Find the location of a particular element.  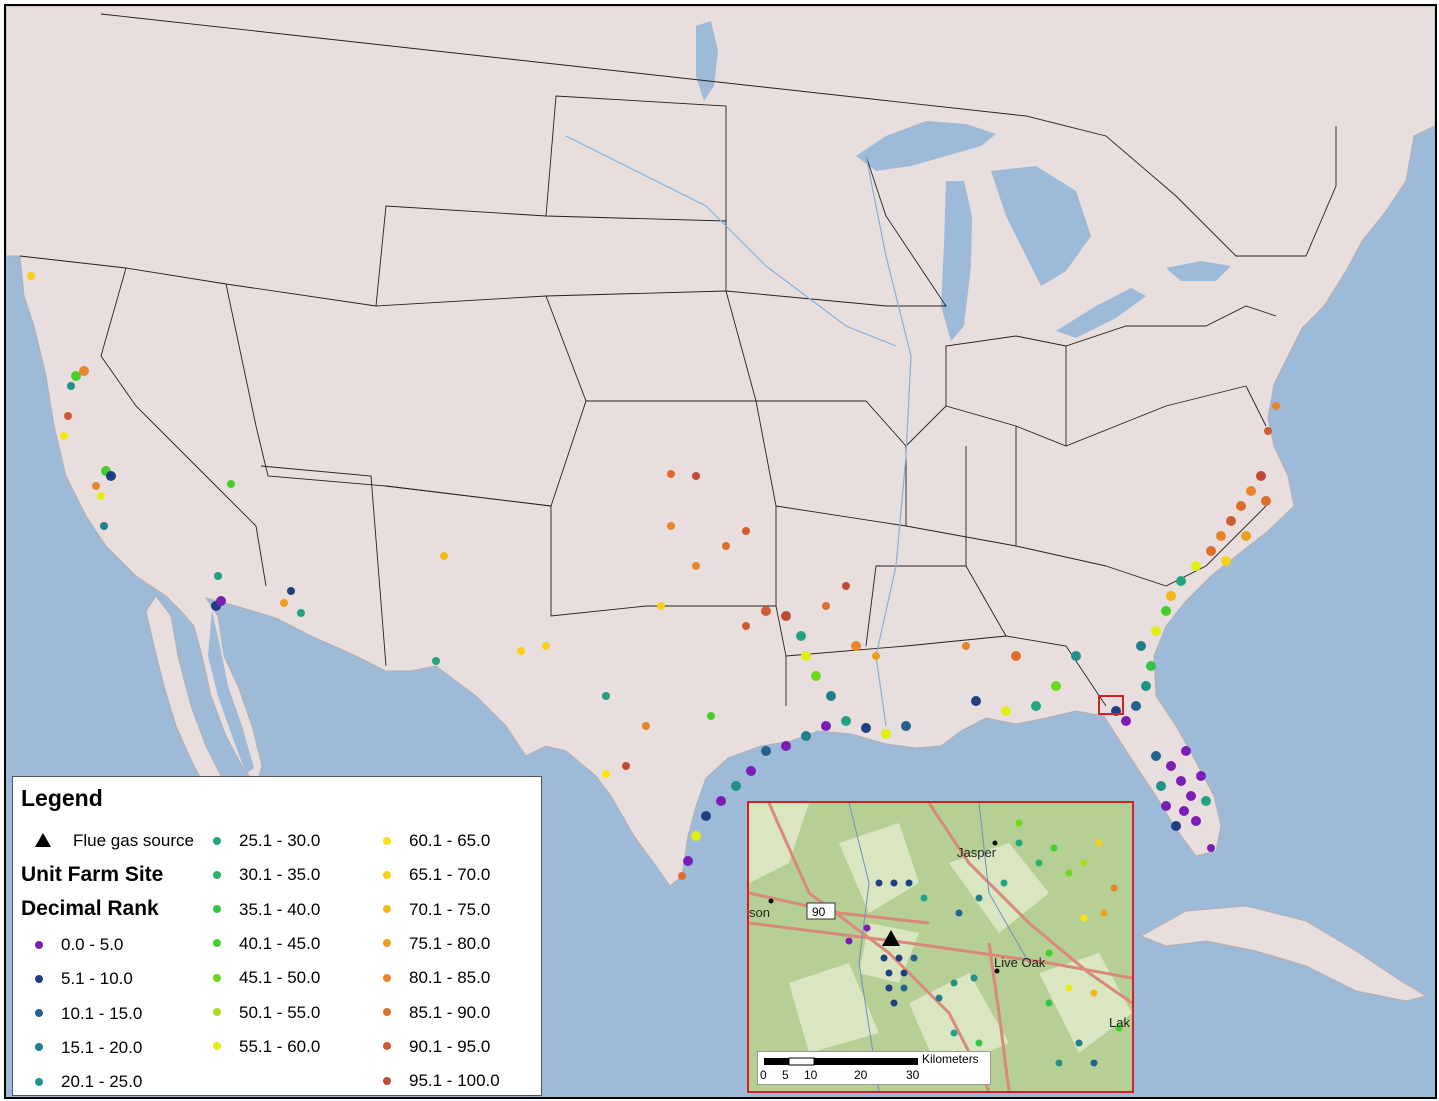

scale-tick: 20 is located at coordinates (861, 1075).